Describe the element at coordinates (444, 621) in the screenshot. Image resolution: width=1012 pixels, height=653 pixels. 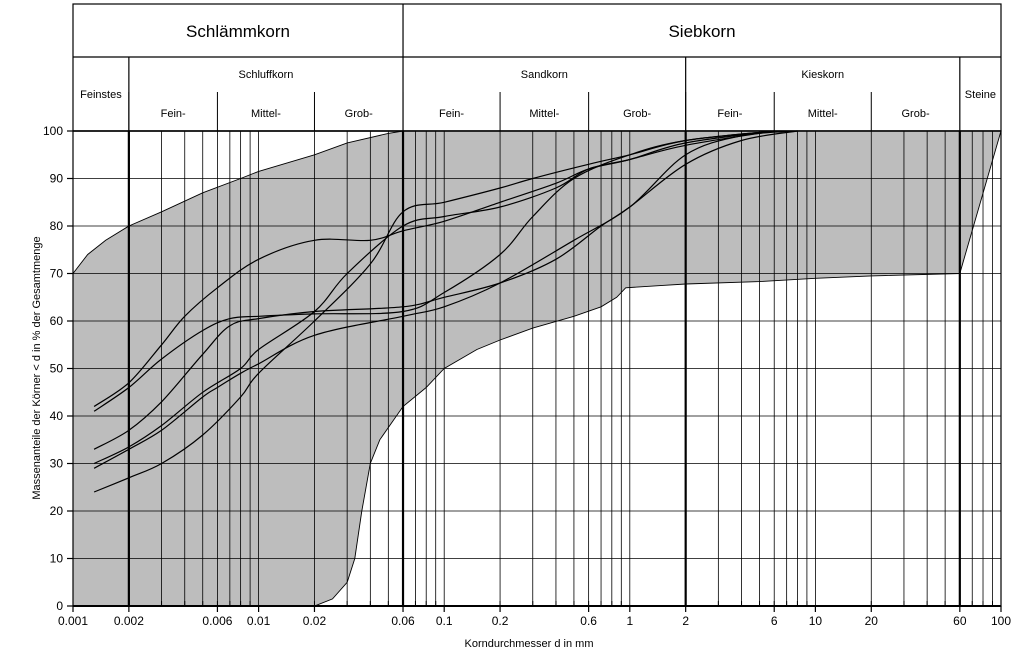
I see `x-tick-label: 0.1` at that location.